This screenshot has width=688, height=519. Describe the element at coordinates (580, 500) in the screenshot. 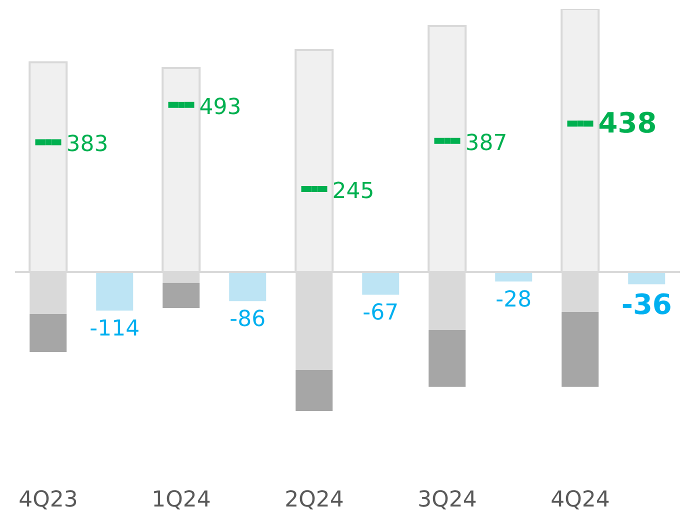

I see `x-tick-label: 4Q24` at that location.